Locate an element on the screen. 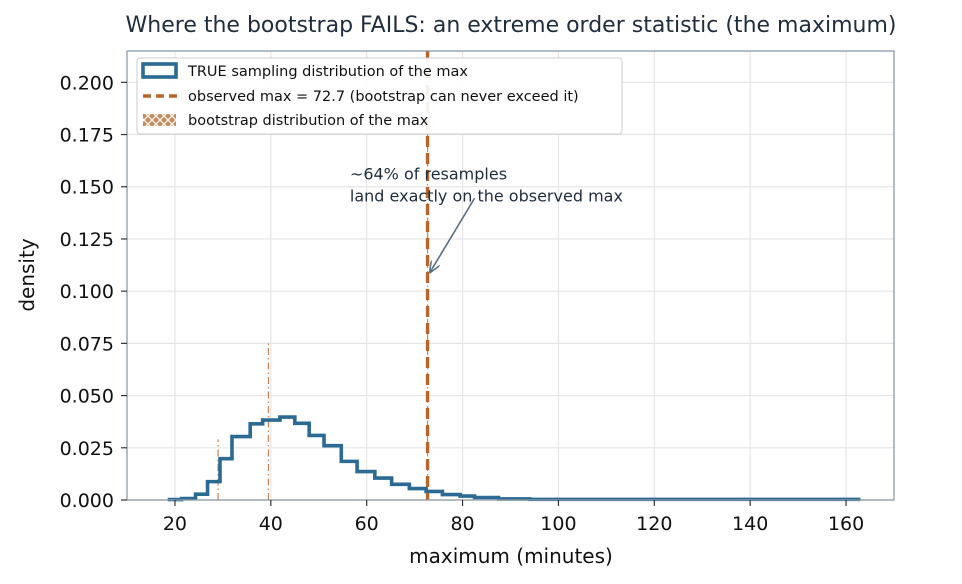 Image resolution: width=962 pixels, height=584 pixels. x-tick-label: 20 is located at coordinates (175, 524).